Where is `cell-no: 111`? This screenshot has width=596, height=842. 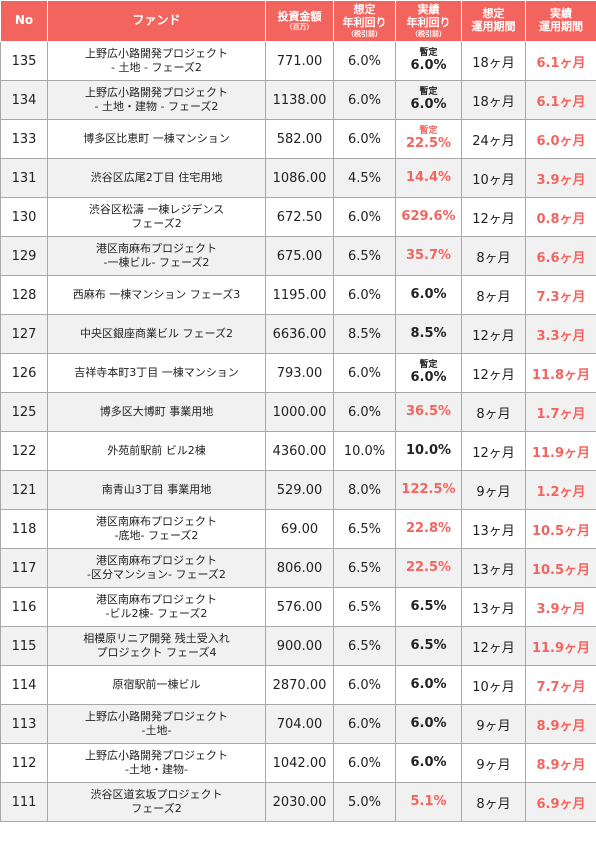
cell-no: 111 is located at coordinates (24, 802).